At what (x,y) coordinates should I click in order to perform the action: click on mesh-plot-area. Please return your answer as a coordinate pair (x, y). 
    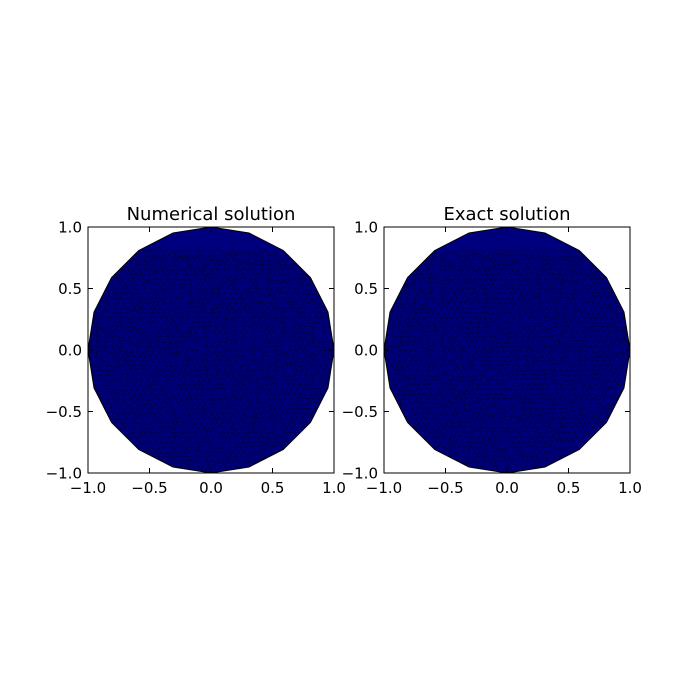
    Looking at the image, I should click on (211, 350).